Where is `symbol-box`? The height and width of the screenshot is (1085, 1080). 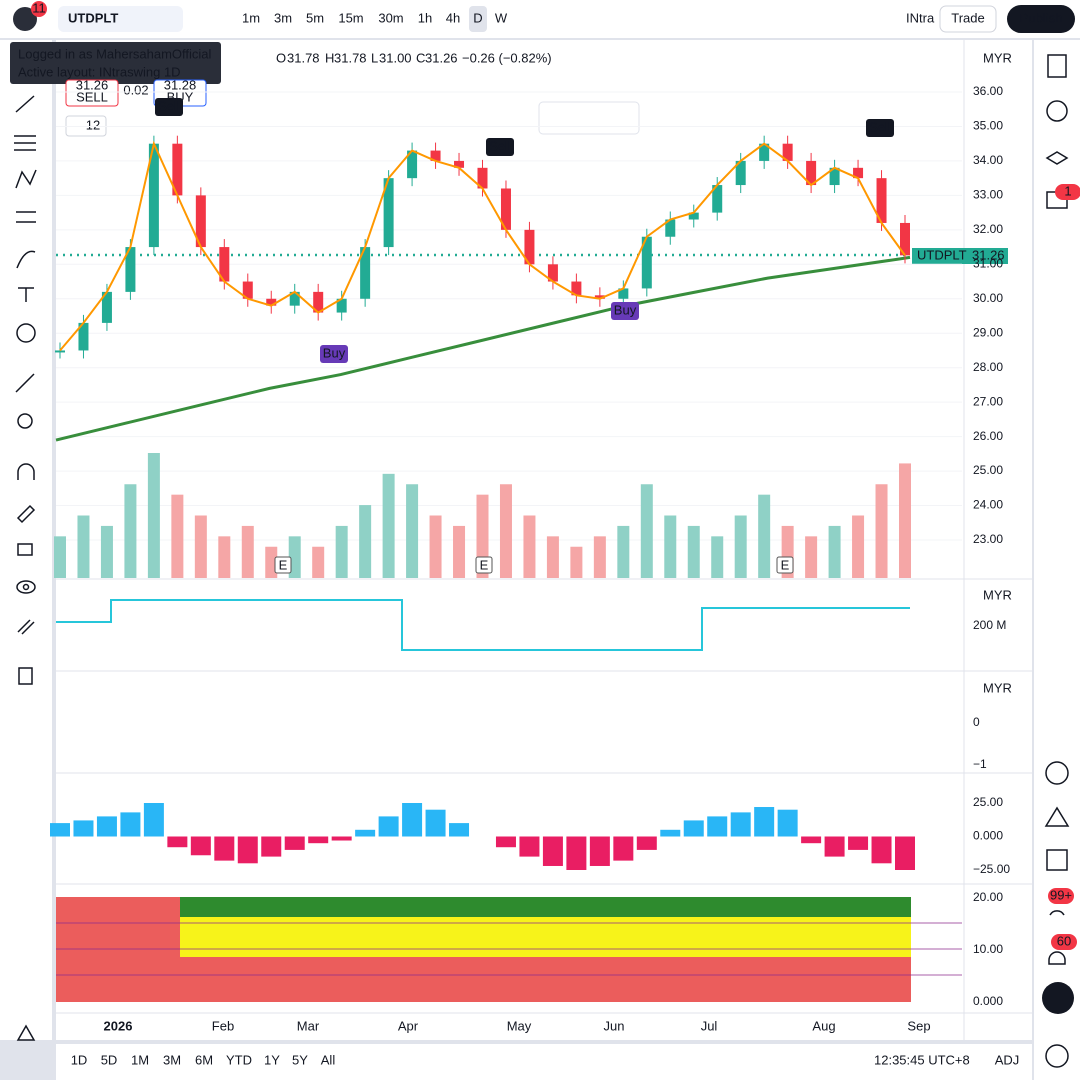
symbol-box is located at coordinates (120, 19).